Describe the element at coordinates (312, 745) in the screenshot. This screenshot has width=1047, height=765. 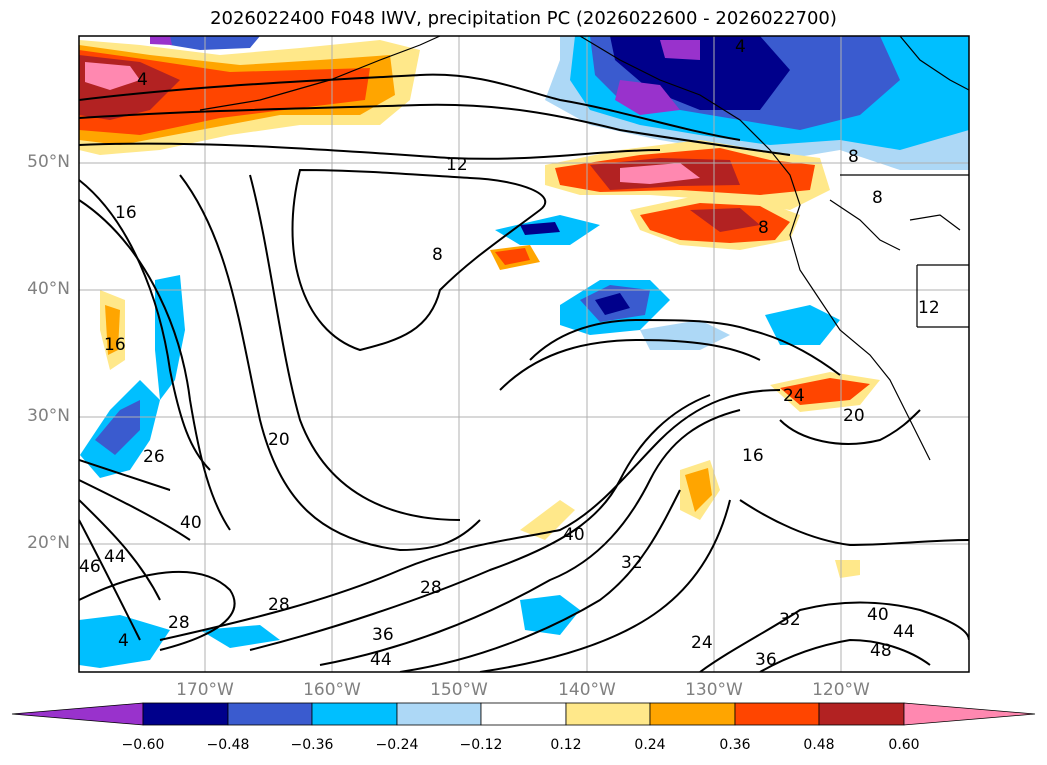
I see `colorbar-tick-label: −0.36` at that location.